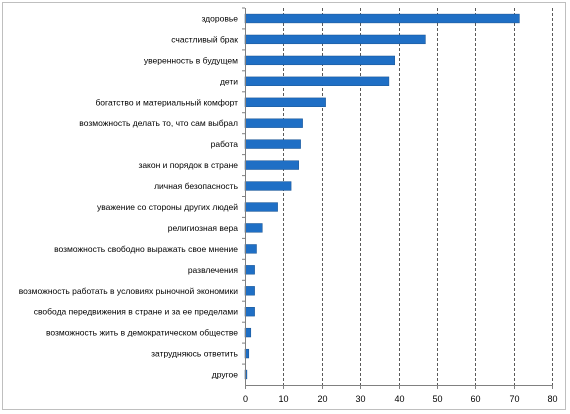 This screenshot has width=570, height=414. I want to click on x-tick-label-50: 50, so click(437, 399).